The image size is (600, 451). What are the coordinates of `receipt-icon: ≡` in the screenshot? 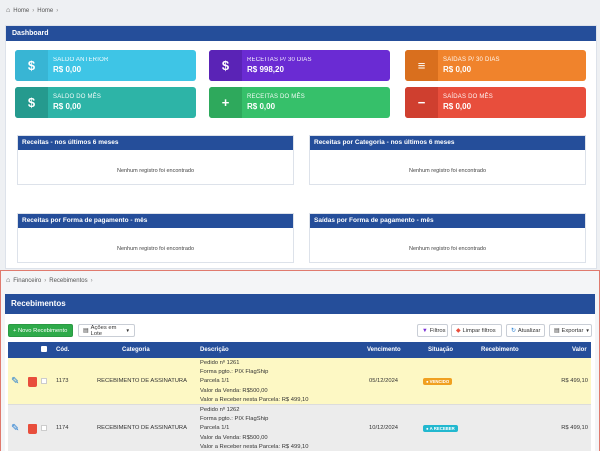 It's located at (421, 65).